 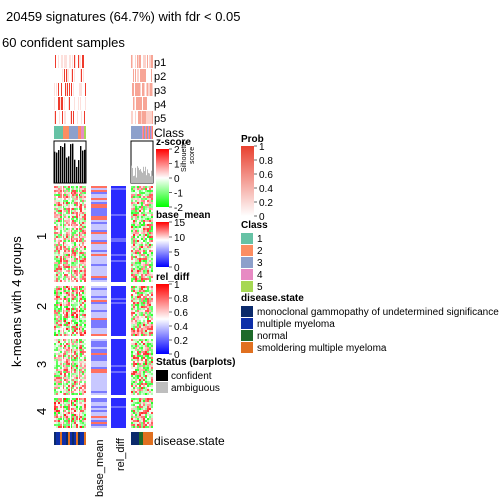 What do you see at coordinates (71, 438) in the screenshot?
I see `disease-state-cell` at bounding box center [71, 438].